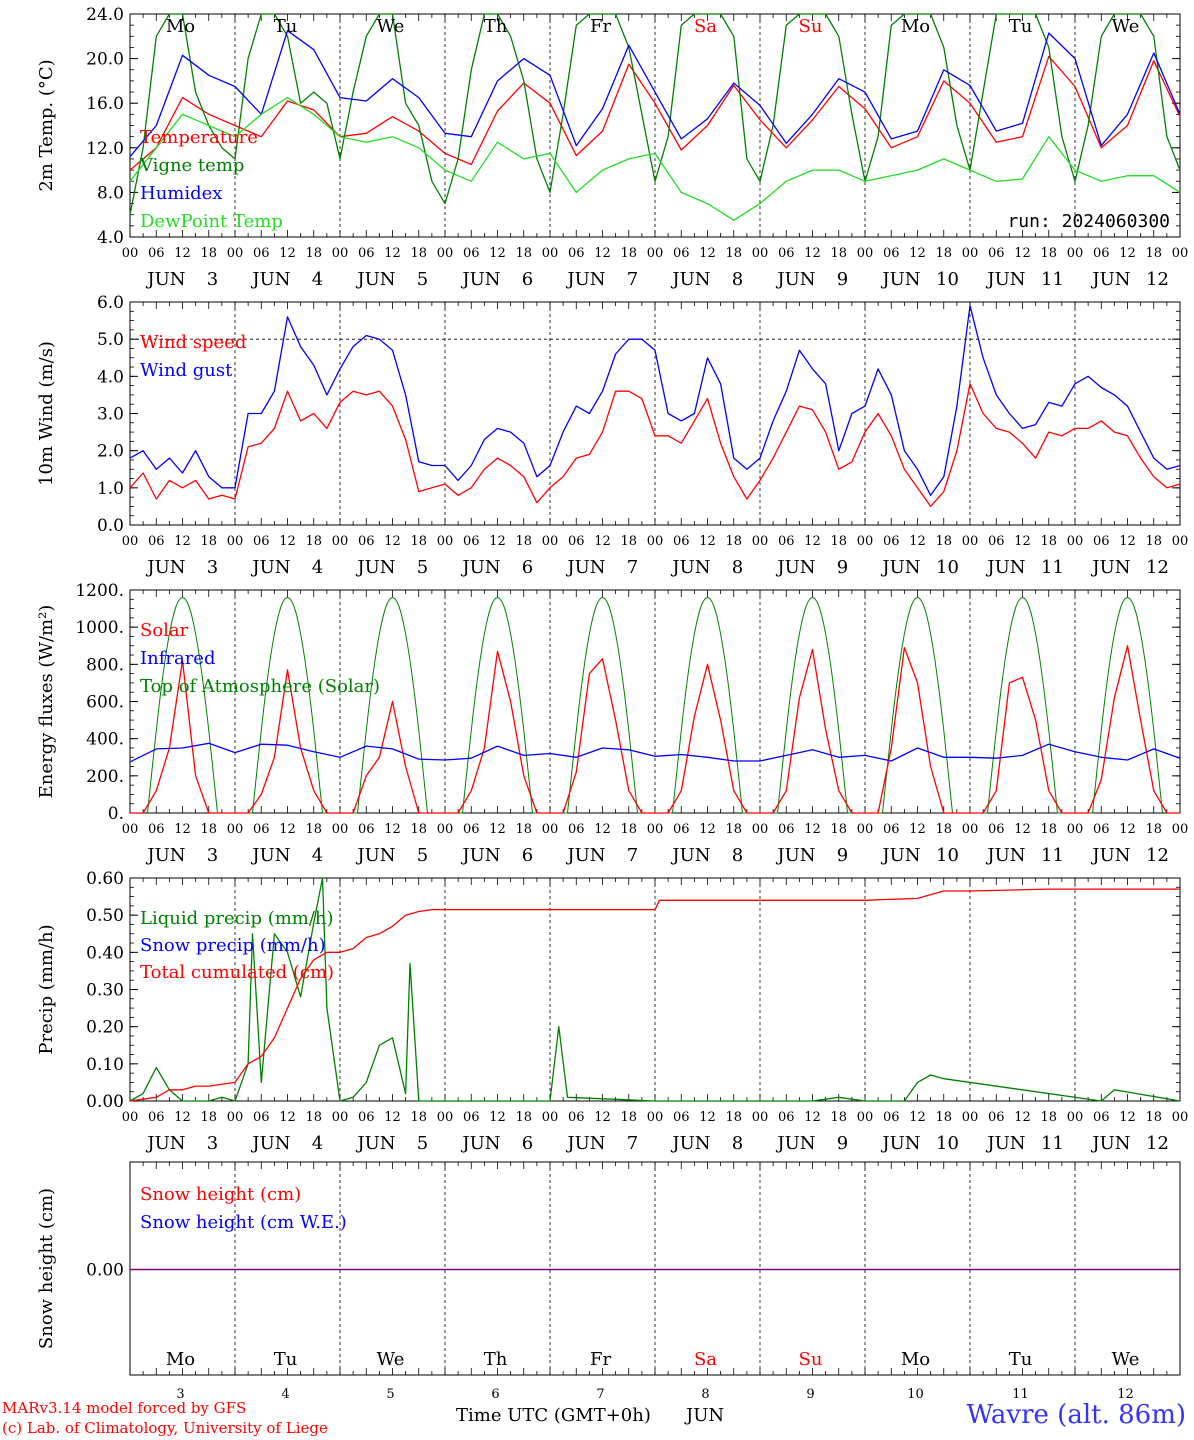 This screenshot has width=1194, height=1440. Describe the element at coordinates (99, 628) in the screenshot. I see `y-tick-label: 1000.` at that location.